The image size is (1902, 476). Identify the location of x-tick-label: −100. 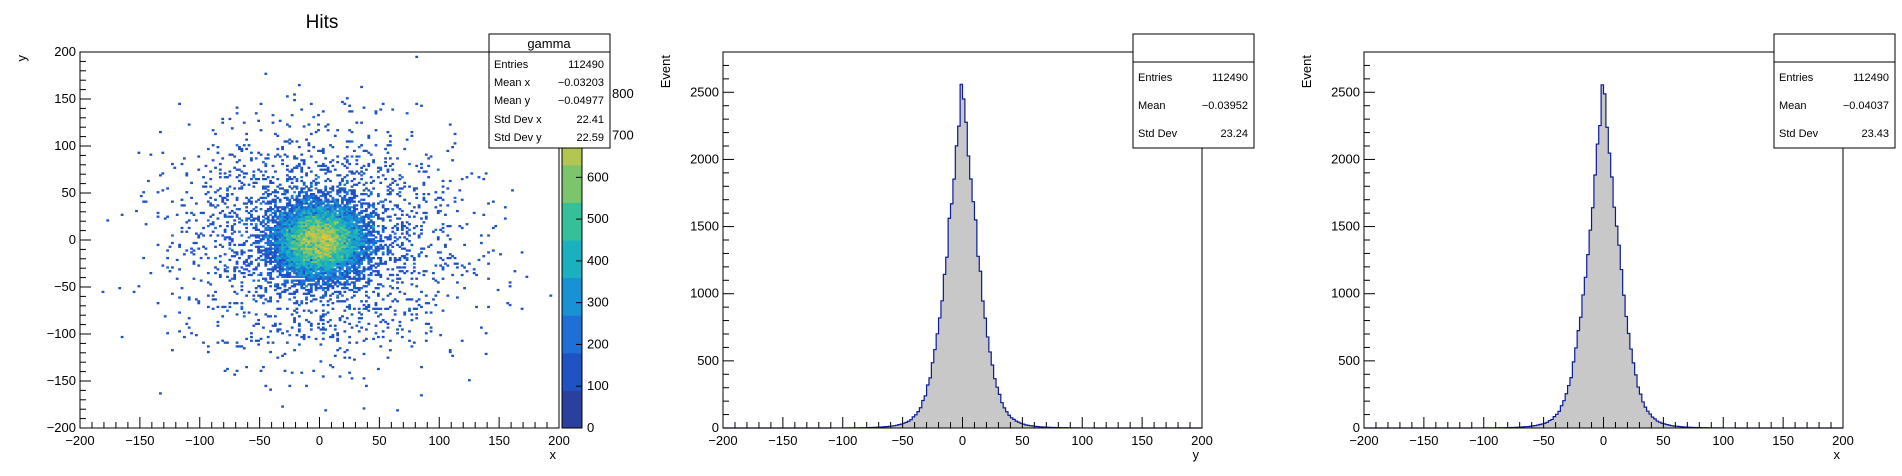
(842, 440).